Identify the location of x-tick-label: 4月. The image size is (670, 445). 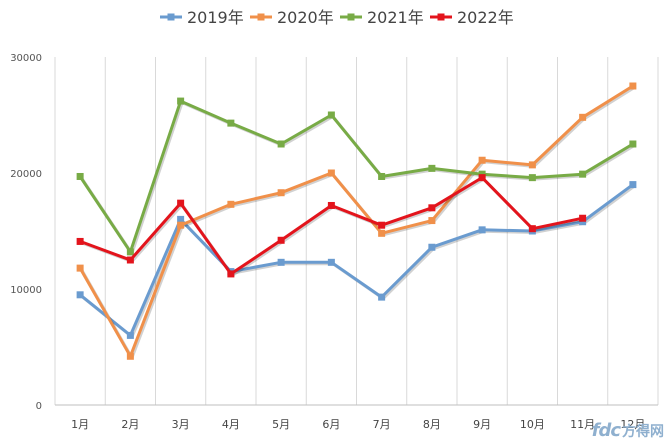
(231, 424).